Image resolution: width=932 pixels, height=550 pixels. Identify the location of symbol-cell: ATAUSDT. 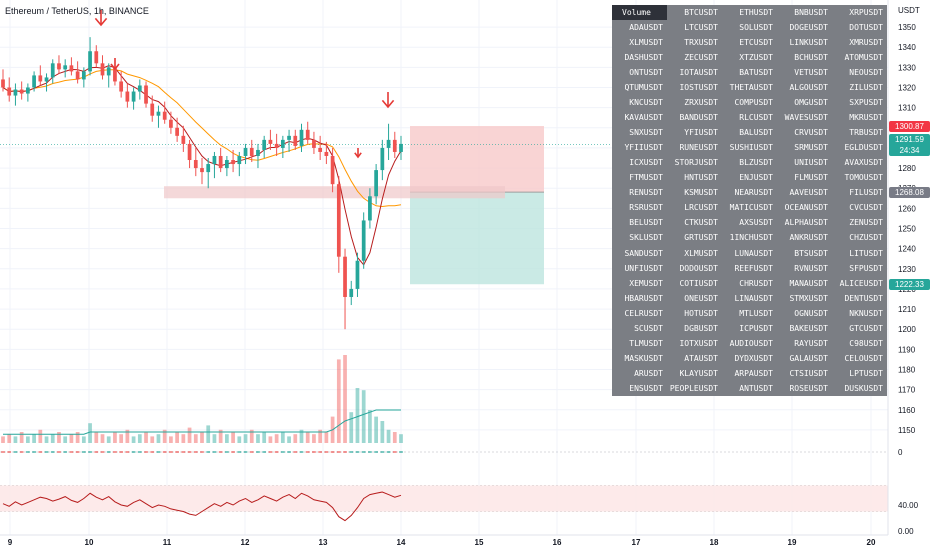
(701, 358).